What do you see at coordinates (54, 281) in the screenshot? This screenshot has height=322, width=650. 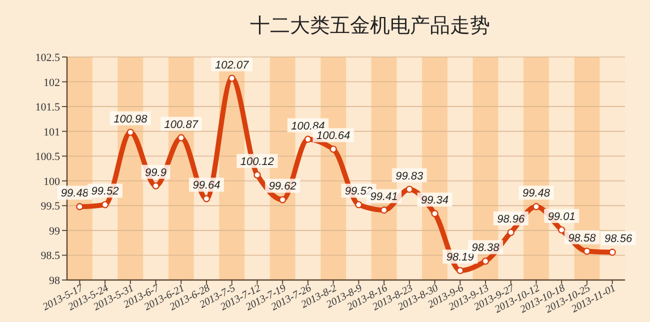 I see `y-tick-label: 98` at bounding box center [54, 281].